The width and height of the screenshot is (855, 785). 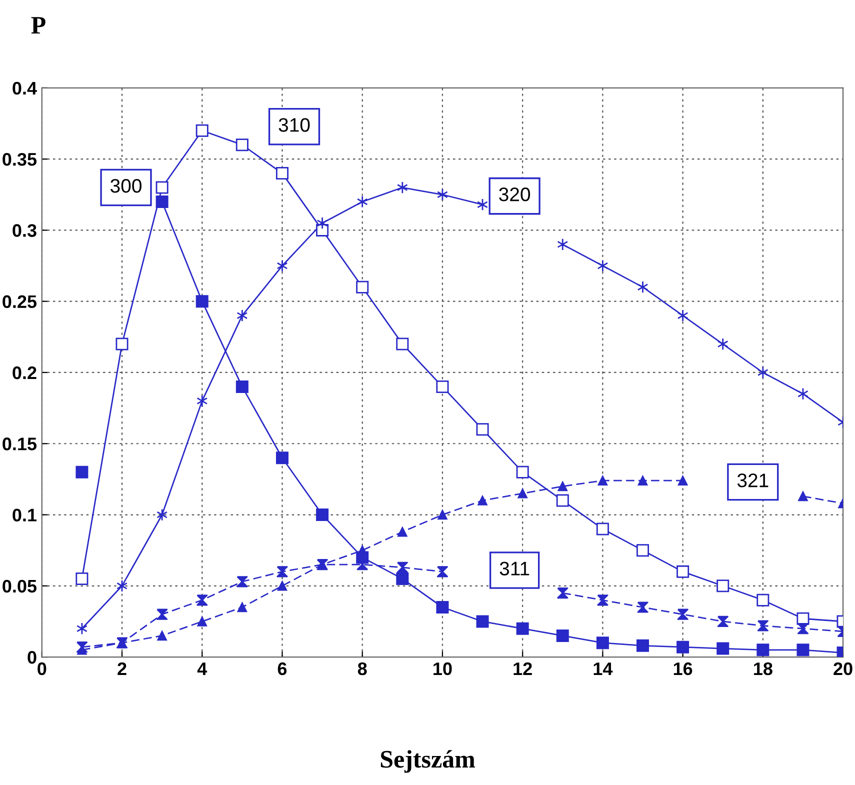 What do you see at coordinates (24, 88) in the screenshot?
I see `y-tick-label: 0.4` at bounding box center [24, 88].